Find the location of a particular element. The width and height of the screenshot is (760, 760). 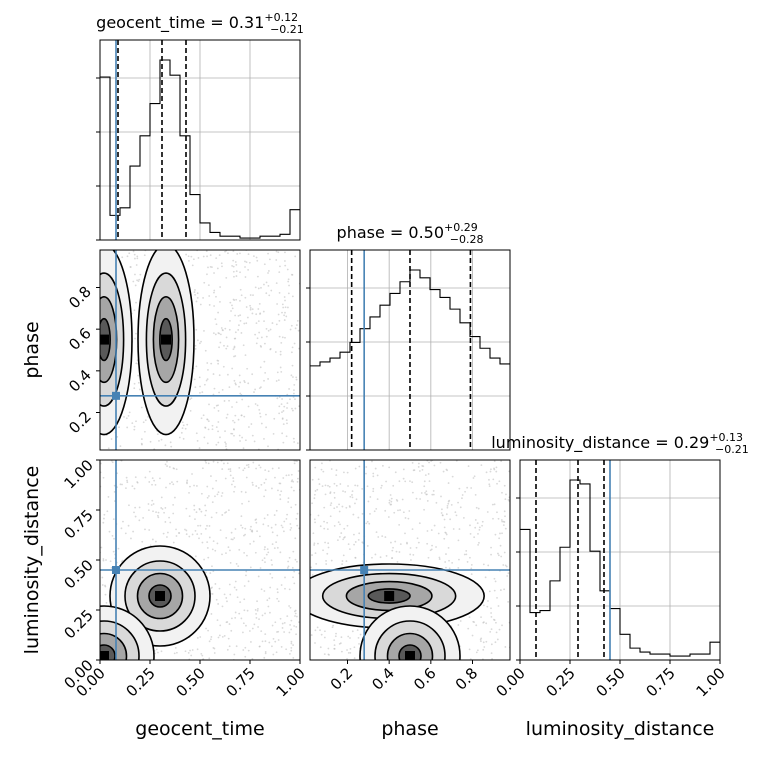

y-tick-label: 0.25 is located at coordinates (78, 624).